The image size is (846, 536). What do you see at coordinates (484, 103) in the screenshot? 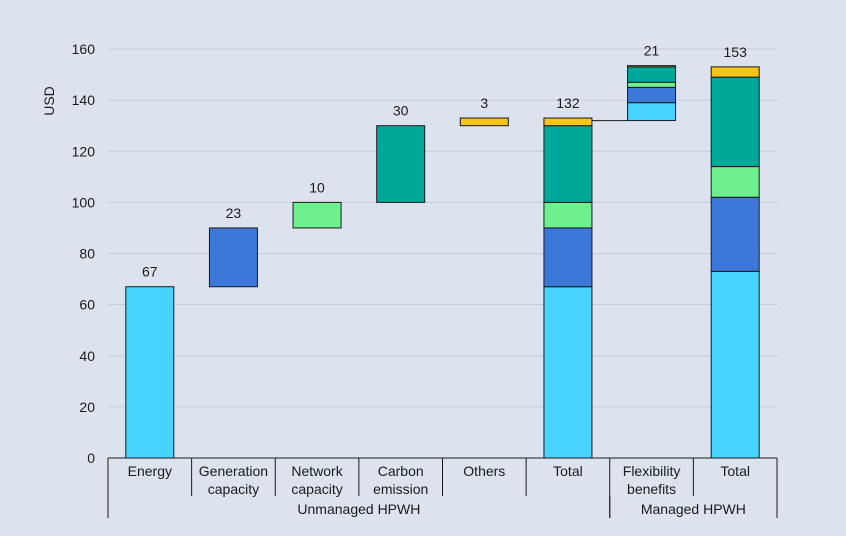
I see `data-label: 3` at bounding box center [484, 103].